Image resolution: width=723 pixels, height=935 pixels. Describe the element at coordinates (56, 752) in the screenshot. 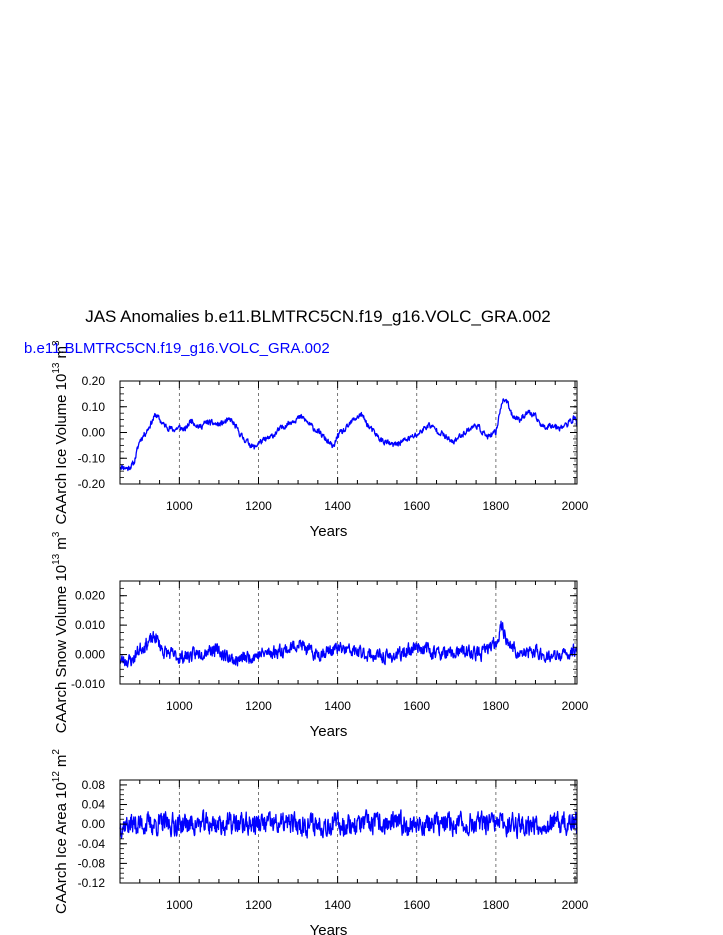

I see `y-axis-label-unit-exp: 2` at that location.